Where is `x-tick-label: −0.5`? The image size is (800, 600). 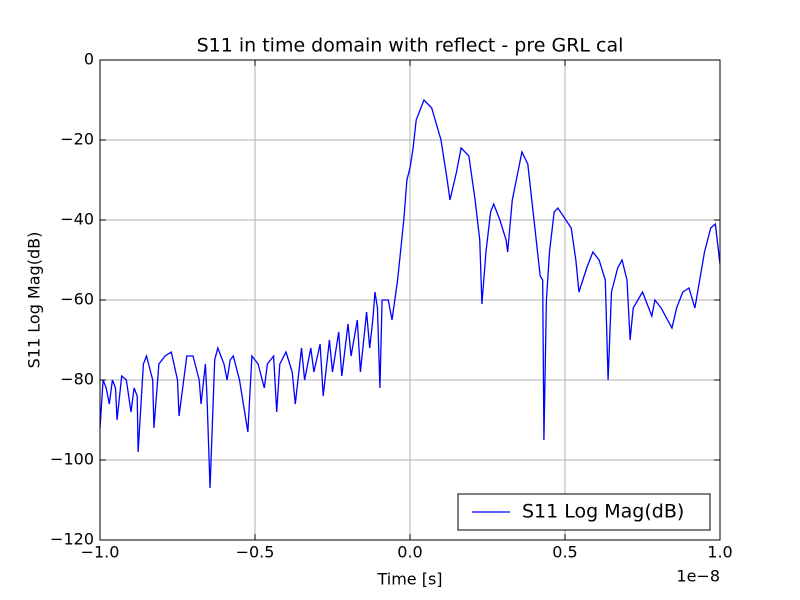
x-tick-label: −0.5 is located at coordinates (255, 552).